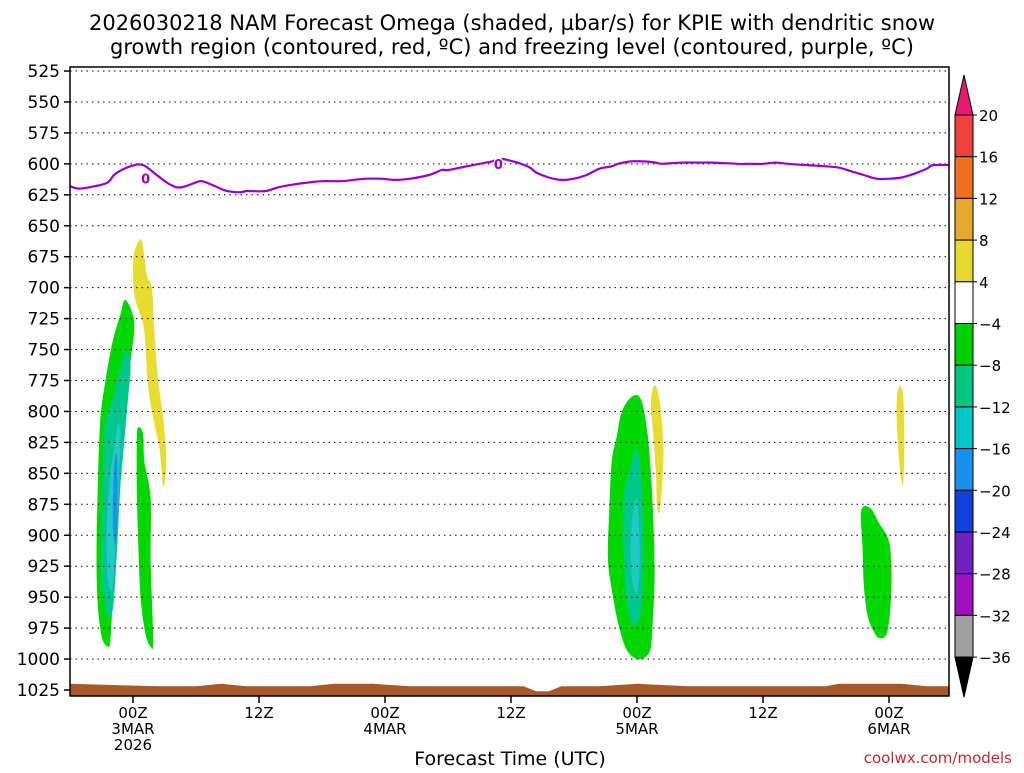 This screenshot has width=1024, height=773. I want to click on y-tick-label-650: 650, so click(44, 227).